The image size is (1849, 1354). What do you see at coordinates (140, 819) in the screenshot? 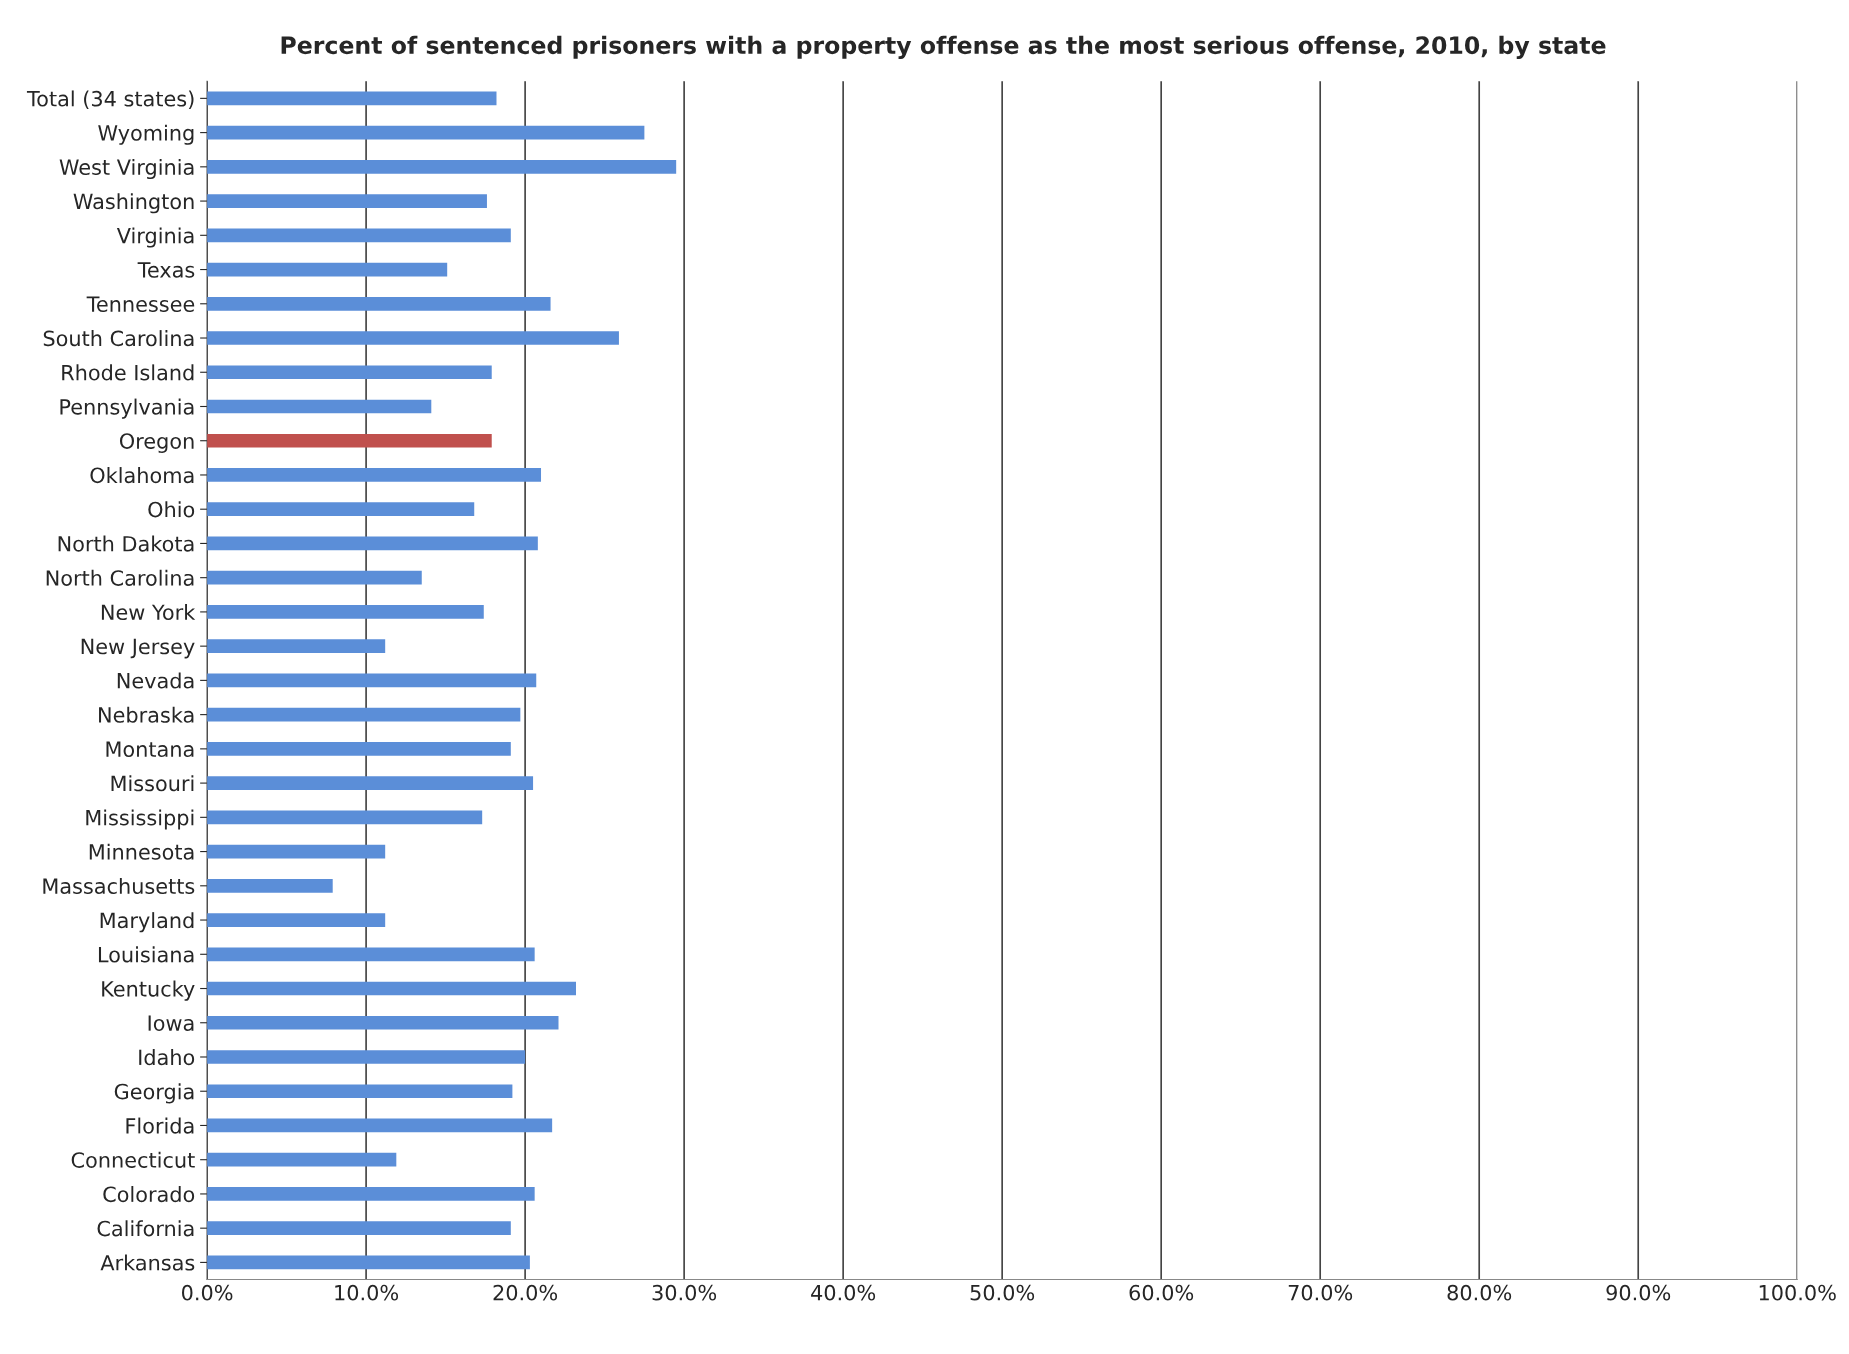
I see `y-tick-label: Mississippi` at bounding box center [140, 819].